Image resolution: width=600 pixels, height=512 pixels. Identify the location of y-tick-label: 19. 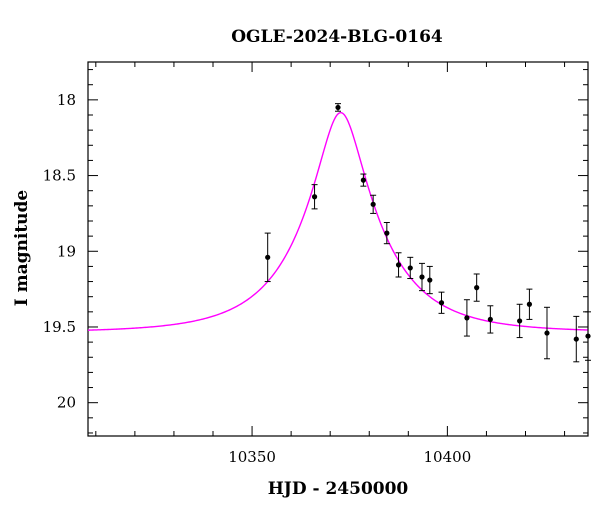
(66, 251).